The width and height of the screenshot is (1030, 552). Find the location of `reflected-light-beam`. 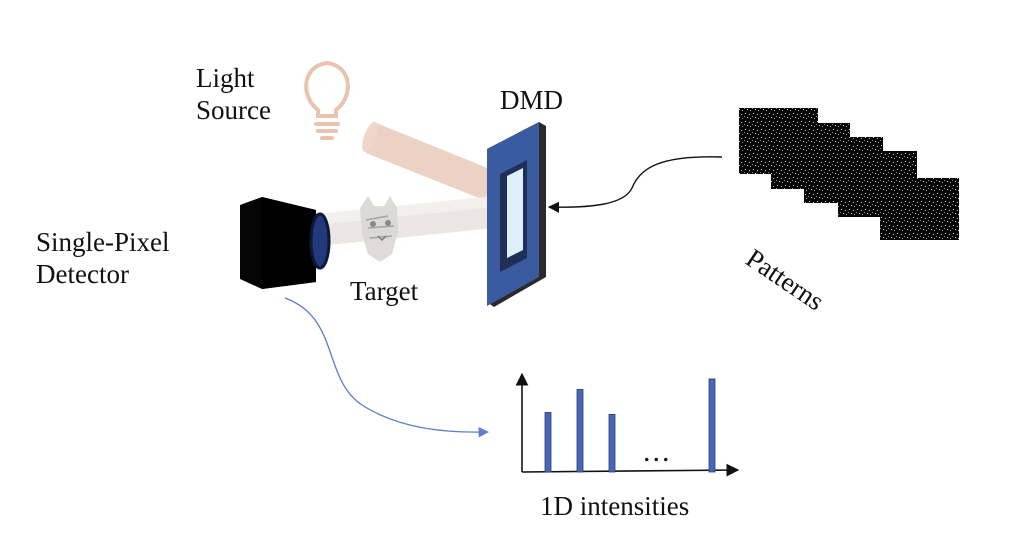

reflected-light-beam is located at coordinates (416, 220).